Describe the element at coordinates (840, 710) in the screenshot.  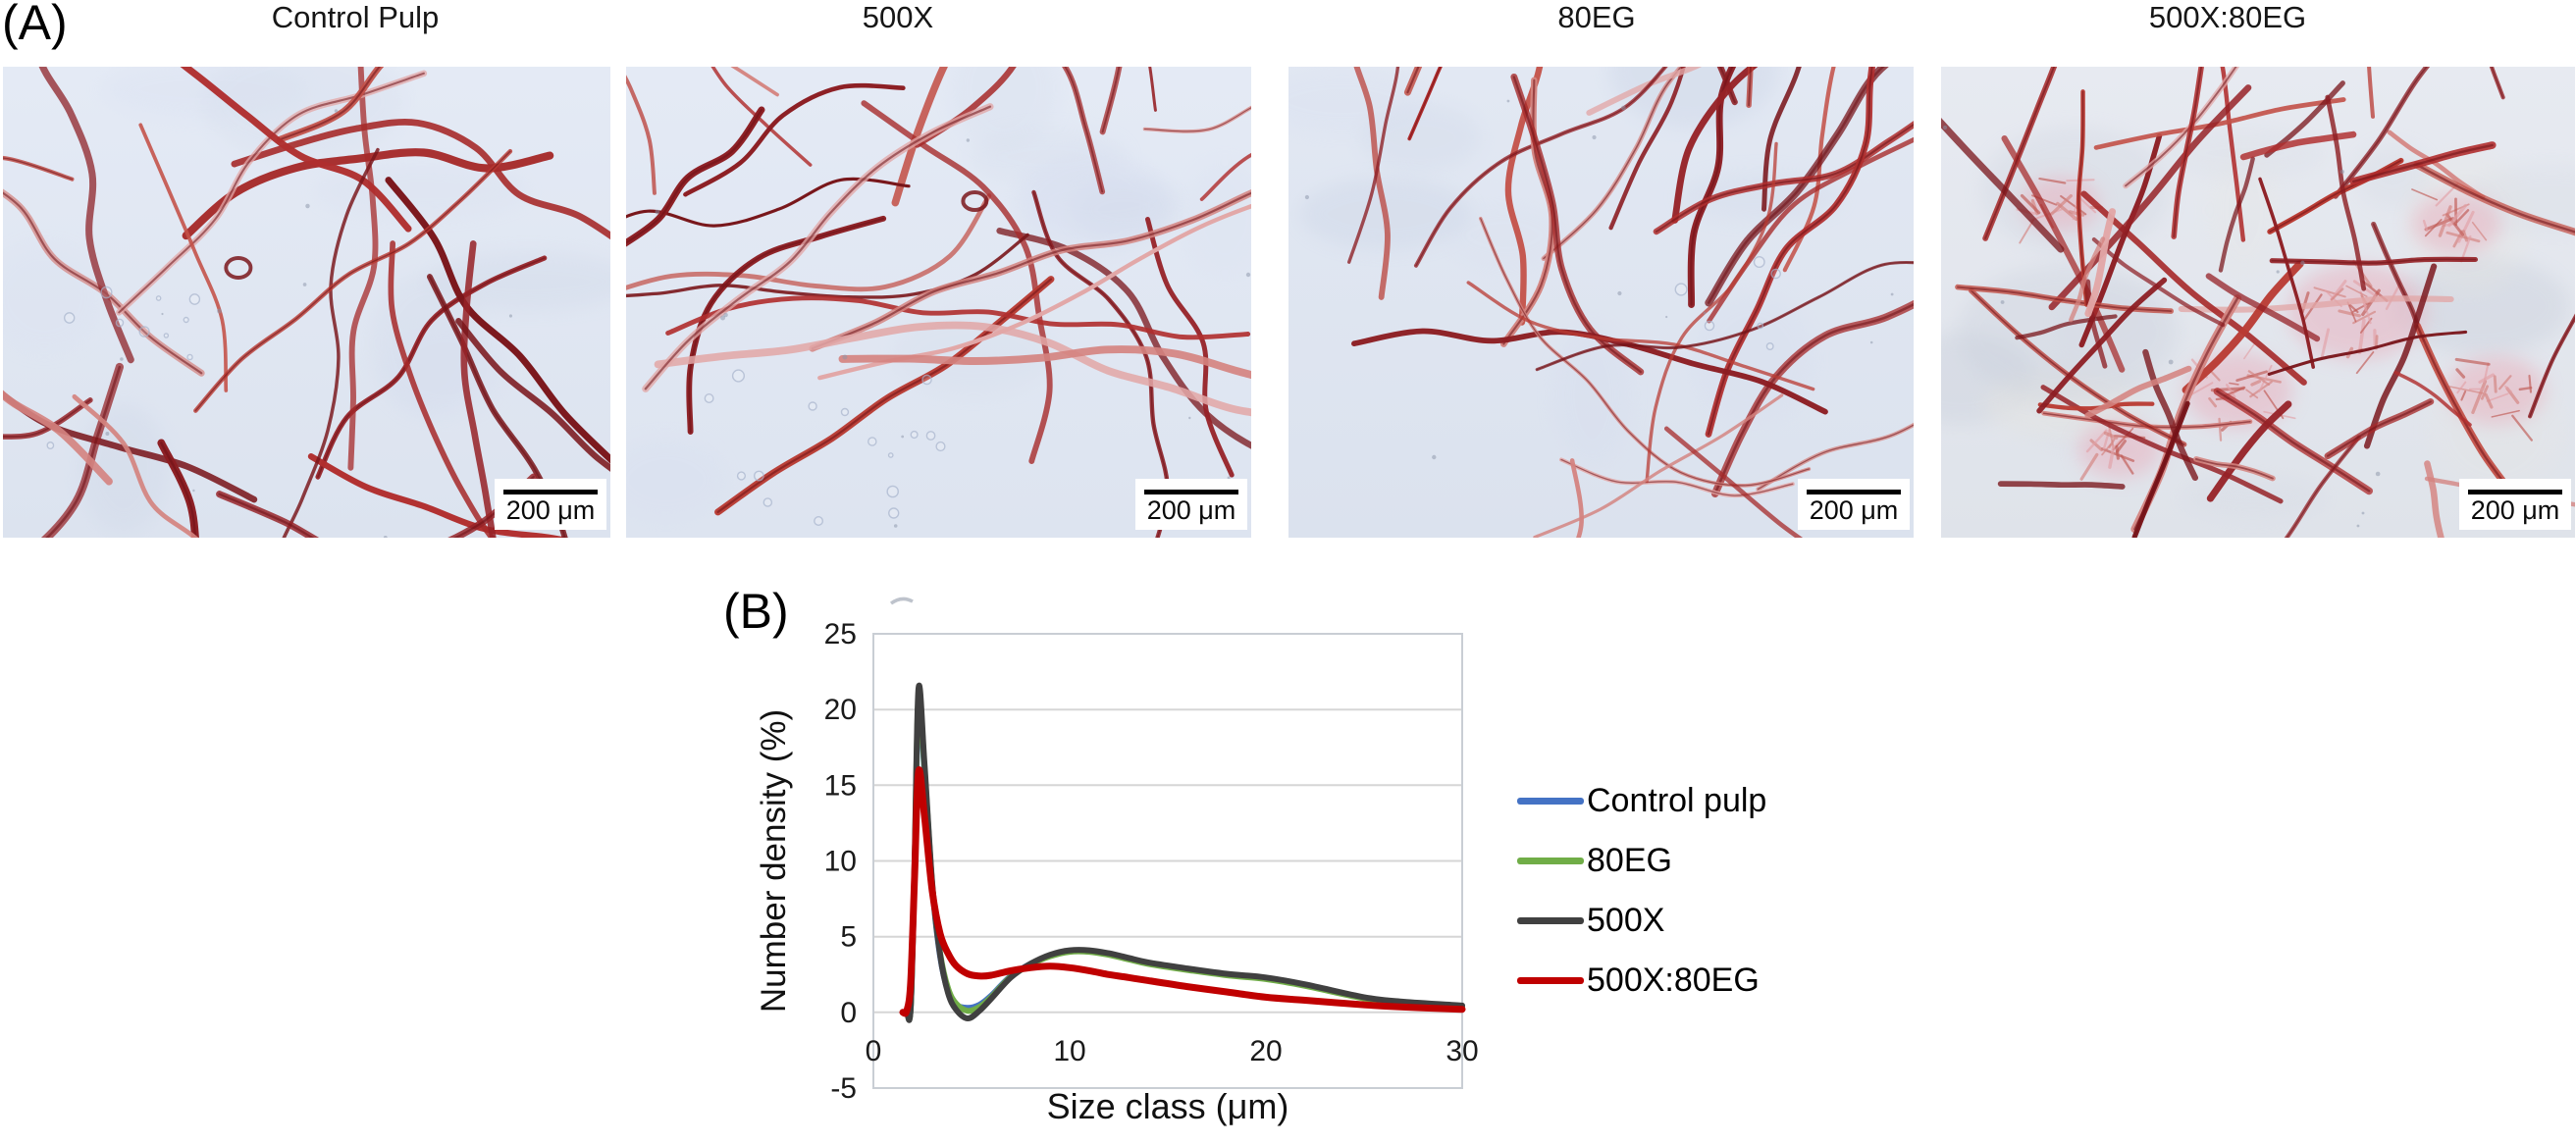
I see `y-tick-label-20: 20` at that location.